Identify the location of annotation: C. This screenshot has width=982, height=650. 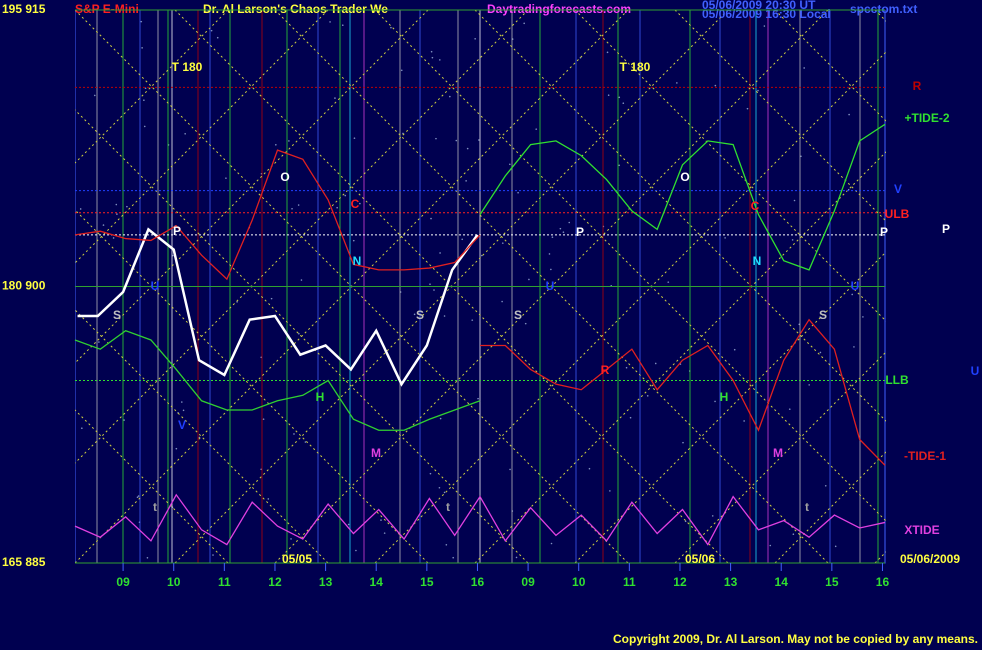
(355, 204).